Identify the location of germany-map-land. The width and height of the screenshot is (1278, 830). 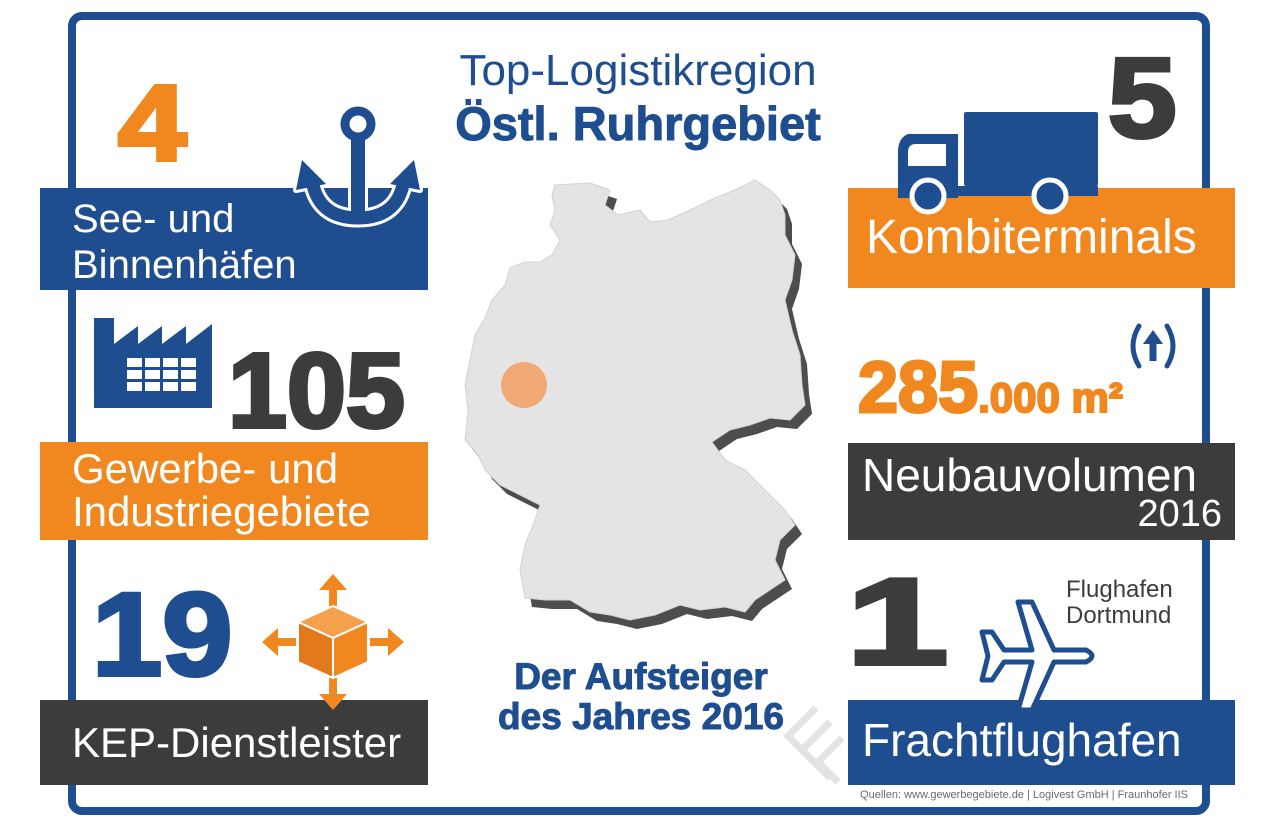
(635, 400).